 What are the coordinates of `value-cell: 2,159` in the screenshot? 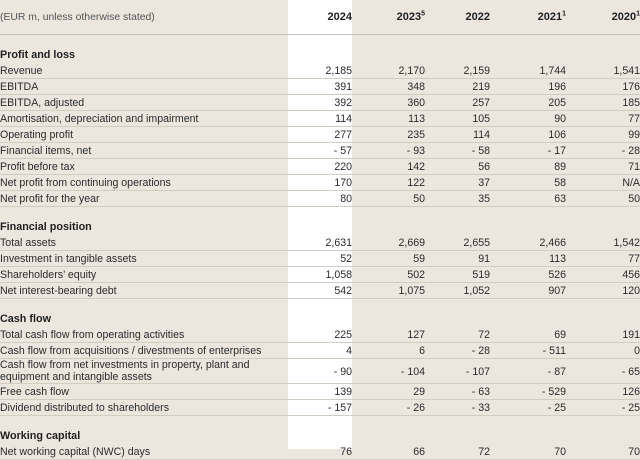 It's located at (457, 71).